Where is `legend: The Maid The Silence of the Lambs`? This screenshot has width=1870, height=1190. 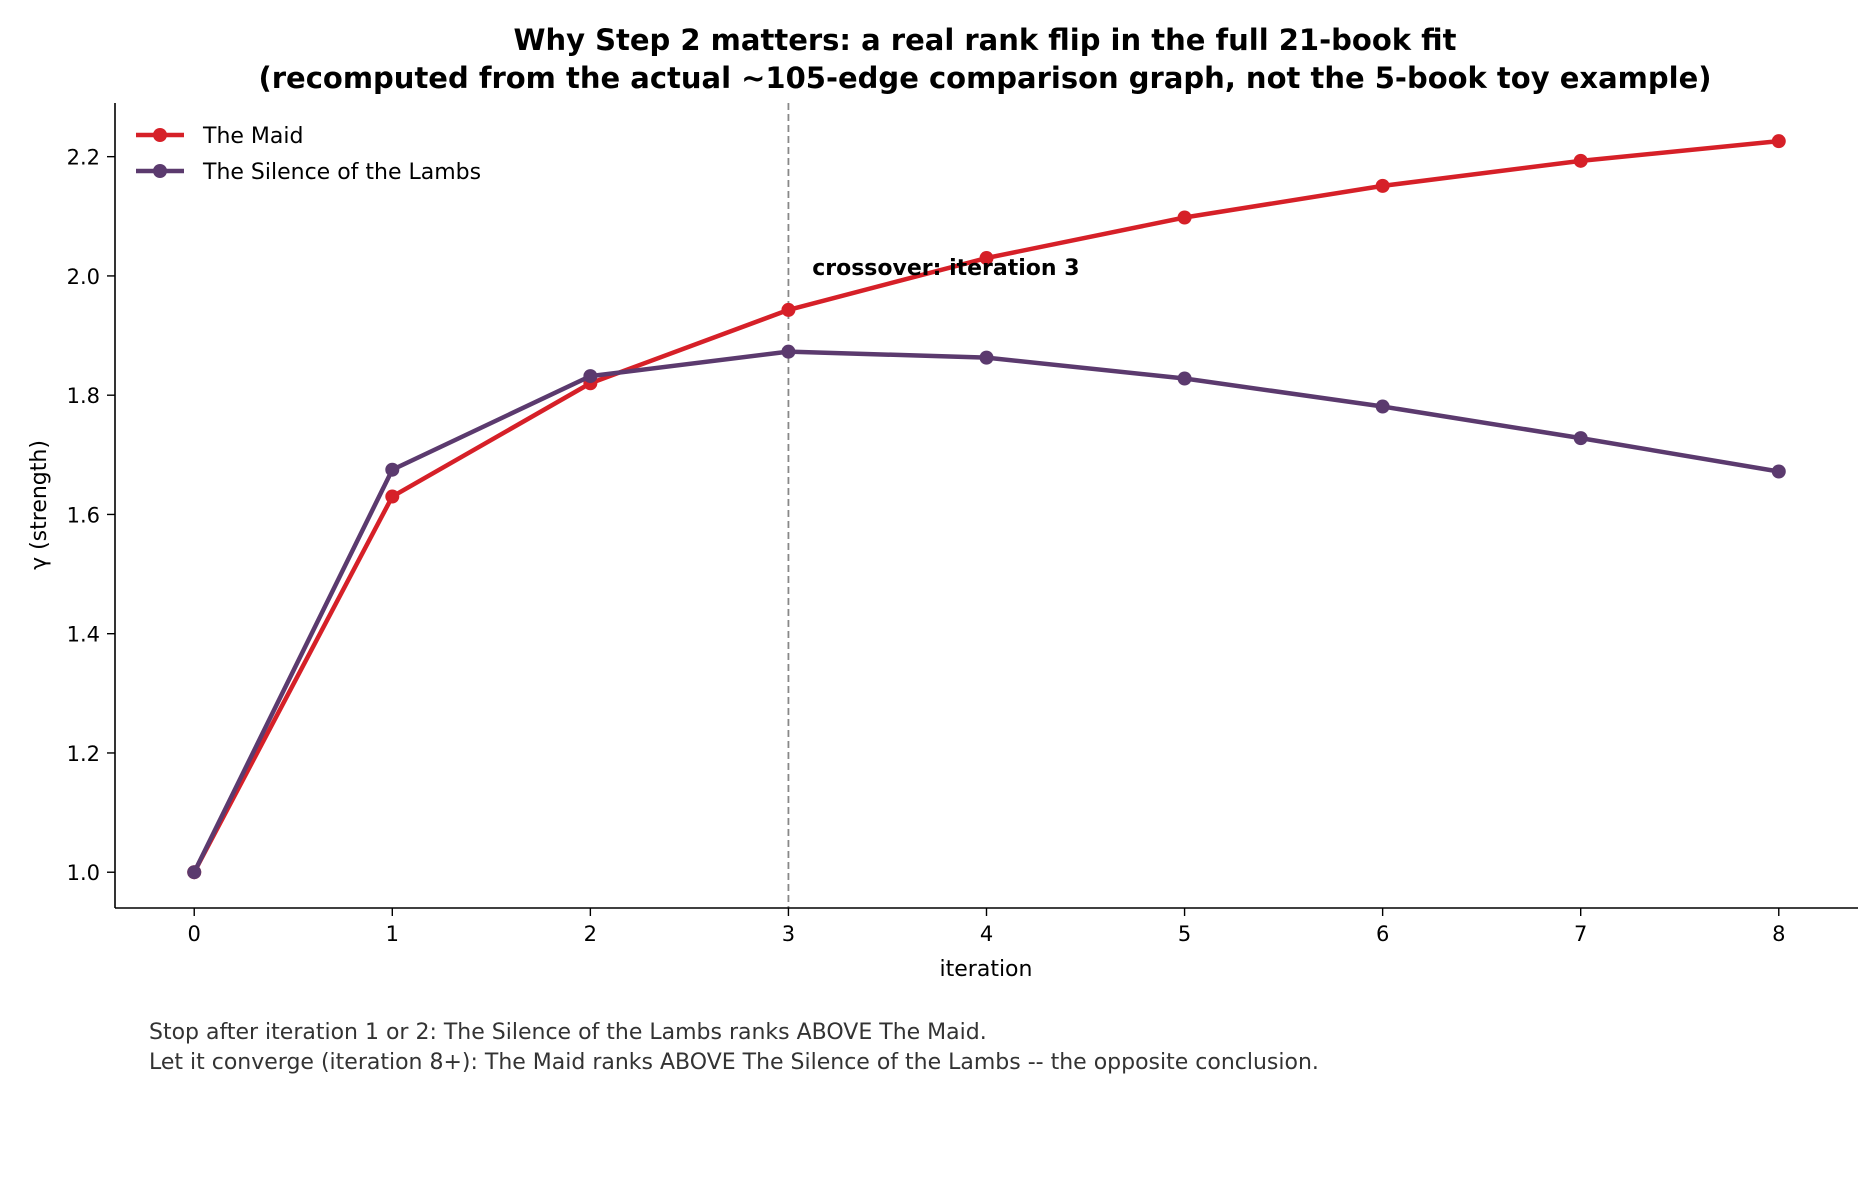 legend: The Maid The Silence of the Lambs is located at coordinates (308, 154).